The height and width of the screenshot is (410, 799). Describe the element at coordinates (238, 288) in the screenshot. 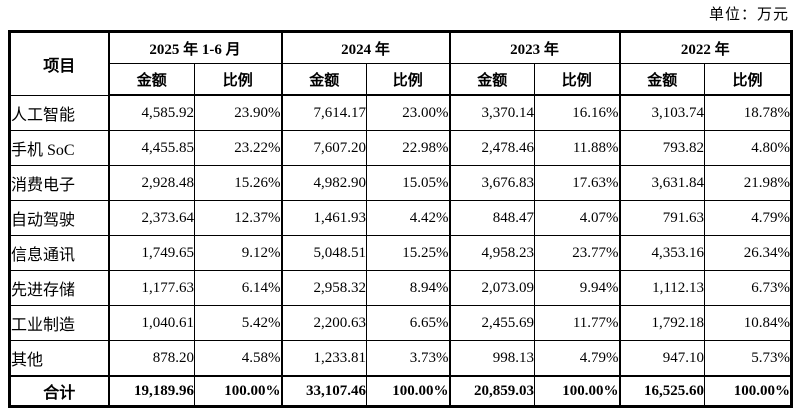

I see `table-cell: 6.14%` at that location.